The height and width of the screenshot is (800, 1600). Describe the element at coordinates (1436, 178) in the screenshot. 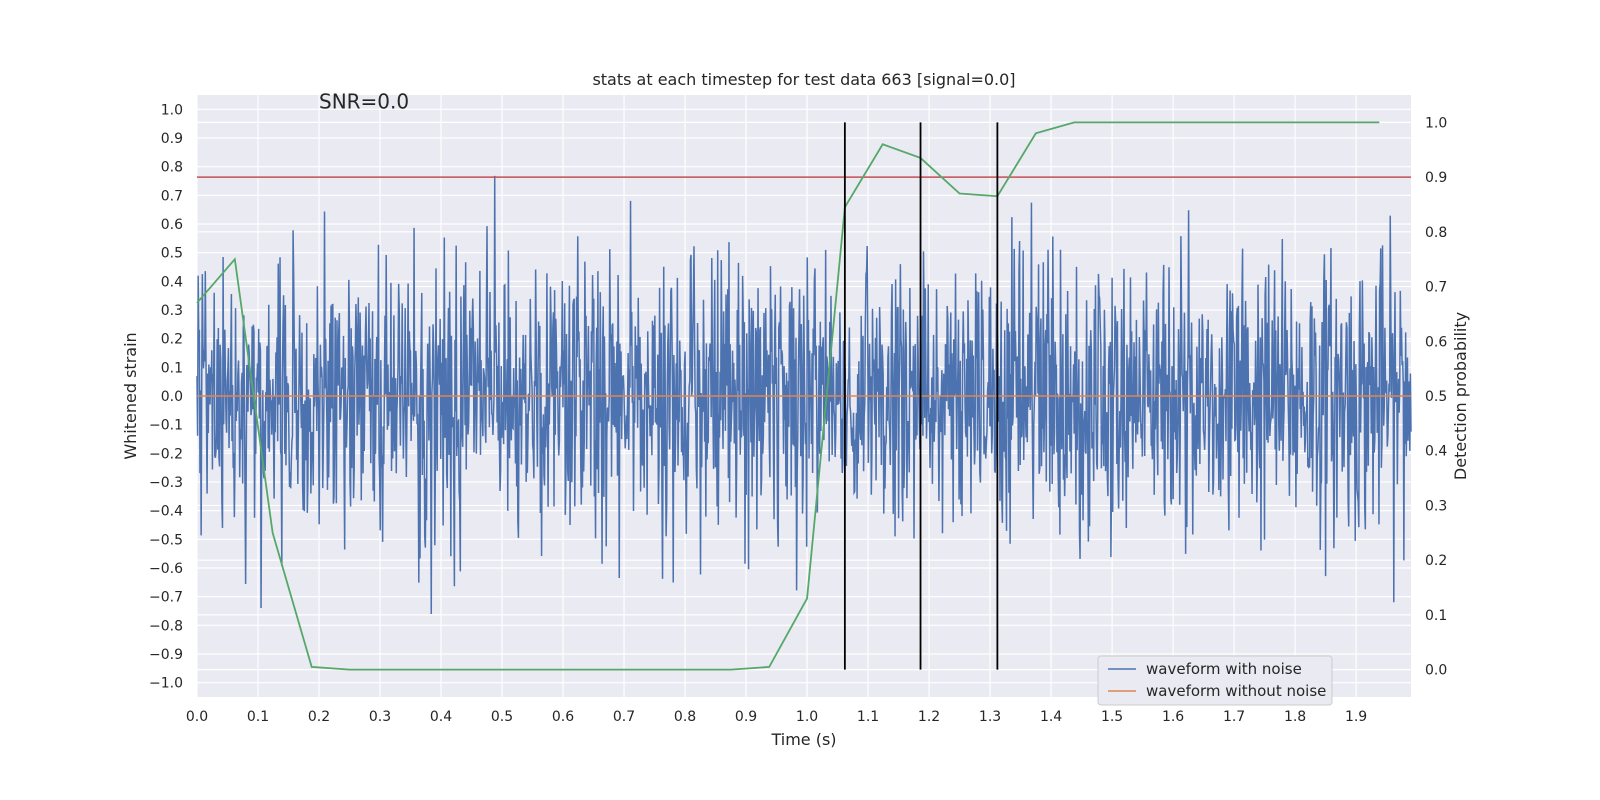

I see `y-right-tick-label-1: 0.9` at that location.